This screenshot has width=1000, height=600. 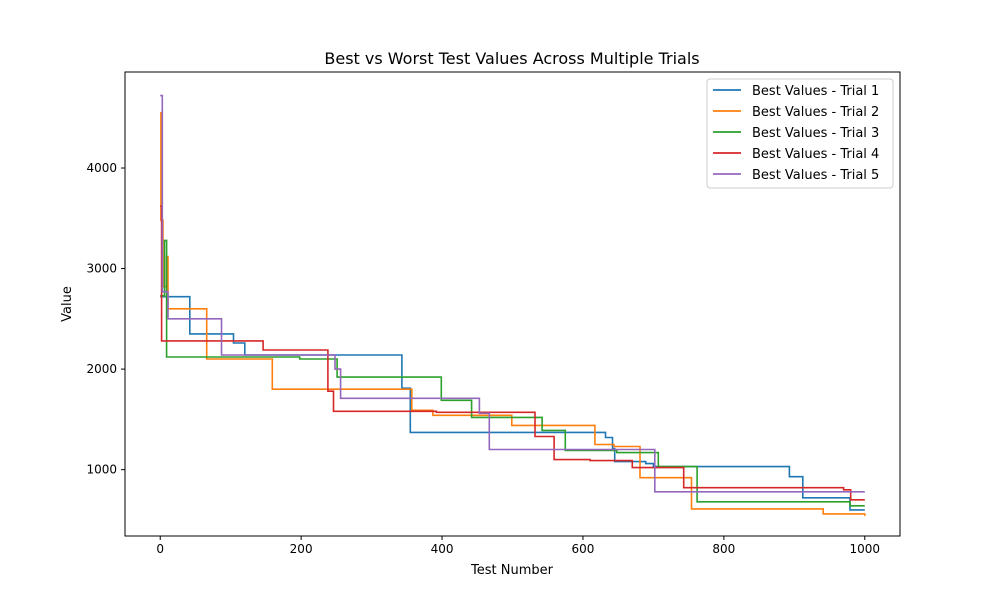 What do you see at coordinates (67, 304) in the screenshot?
I see `y-axis-label: Value` at bounding box center [67, 304].